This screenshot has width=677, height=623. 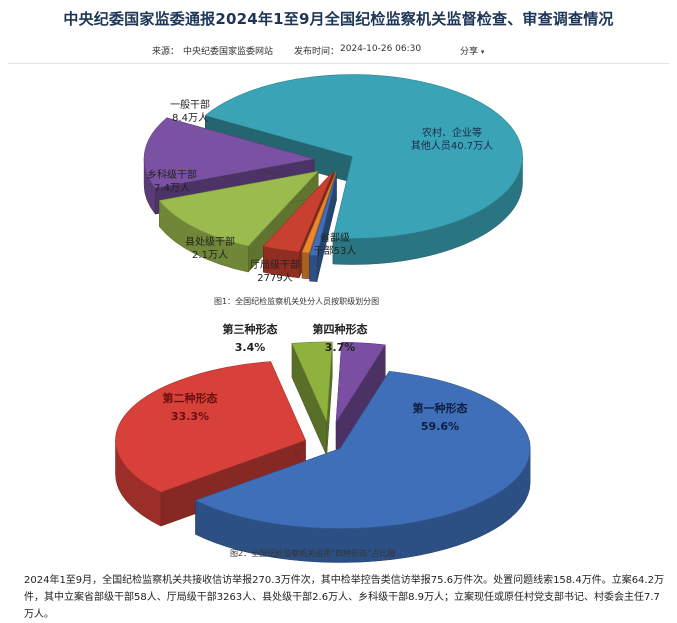 What do you see at coordinates (298, 212) in the screenshot?
I see `slice-top-县处级干部` at bounding box center [298, 212].